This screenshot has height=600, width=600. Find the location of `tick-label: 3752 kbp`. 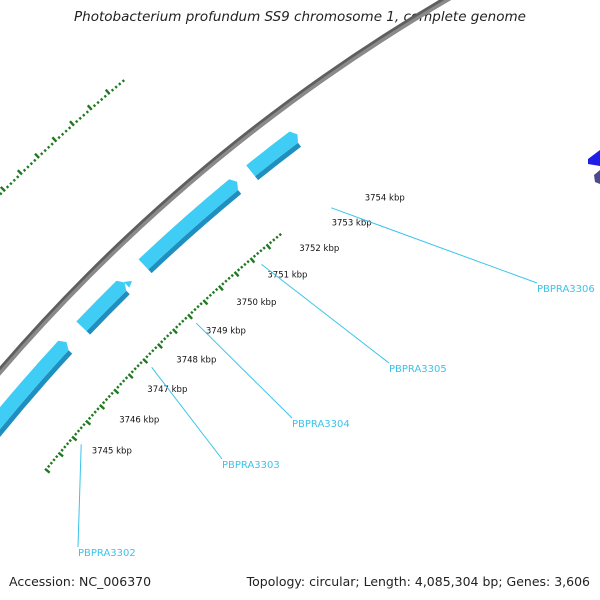

tick-label: 3752 kbp is located at coordinates (319, 249).